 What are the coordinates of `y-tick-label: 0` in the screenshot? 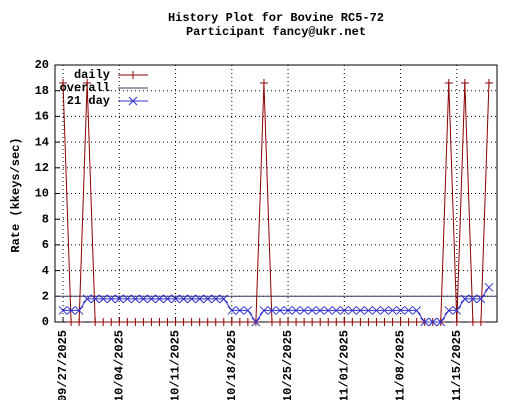 It's located at (45, 322).